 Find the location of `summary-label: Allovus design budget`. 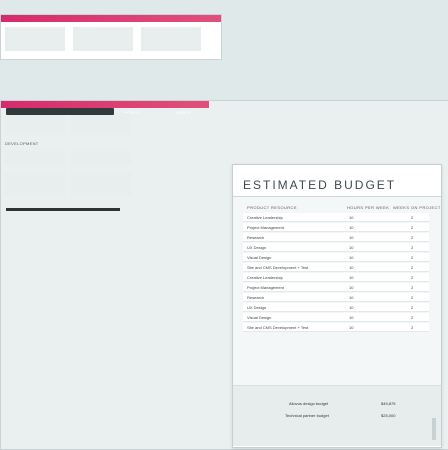

summary-label: Allovus design budget is located at coordinates (309, 403).